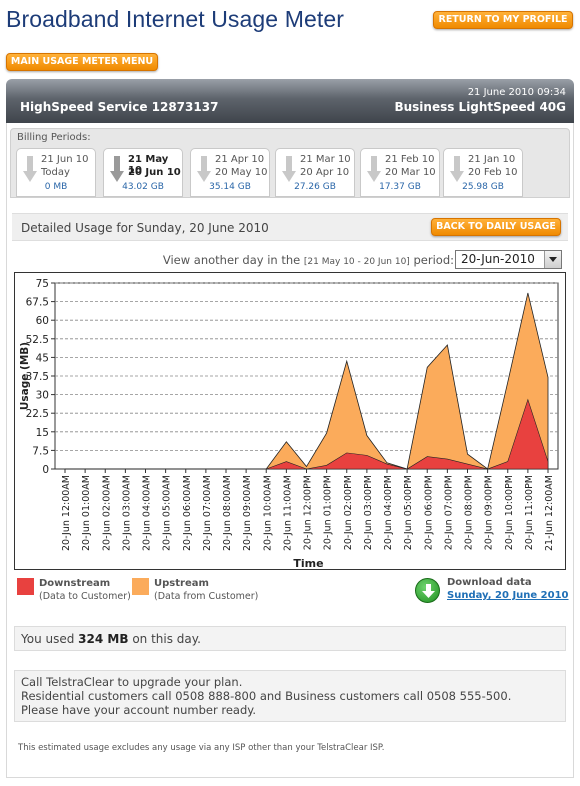  Describe the element at coordinates (37, 377) in the screenshot. I see `y-tick-label: 37.5` at that location.